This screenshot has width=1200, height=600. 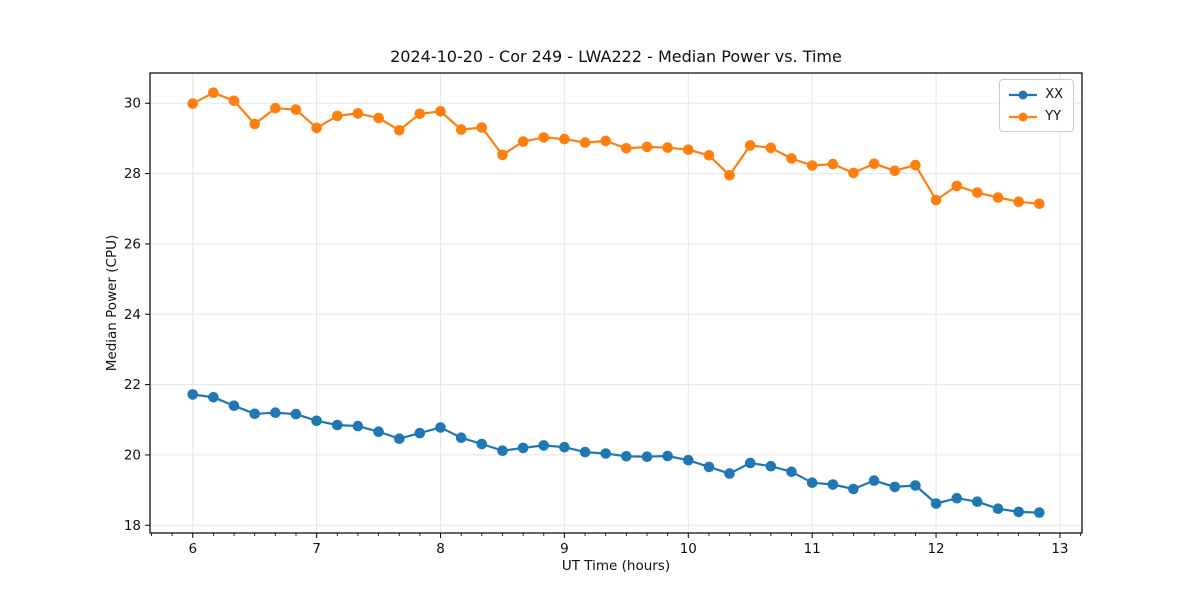 What do you see at coordinates (112, 303) in the screenshot?
I see `y-axis-label: Median Power (CPU)` at bounding box center [112, 303].